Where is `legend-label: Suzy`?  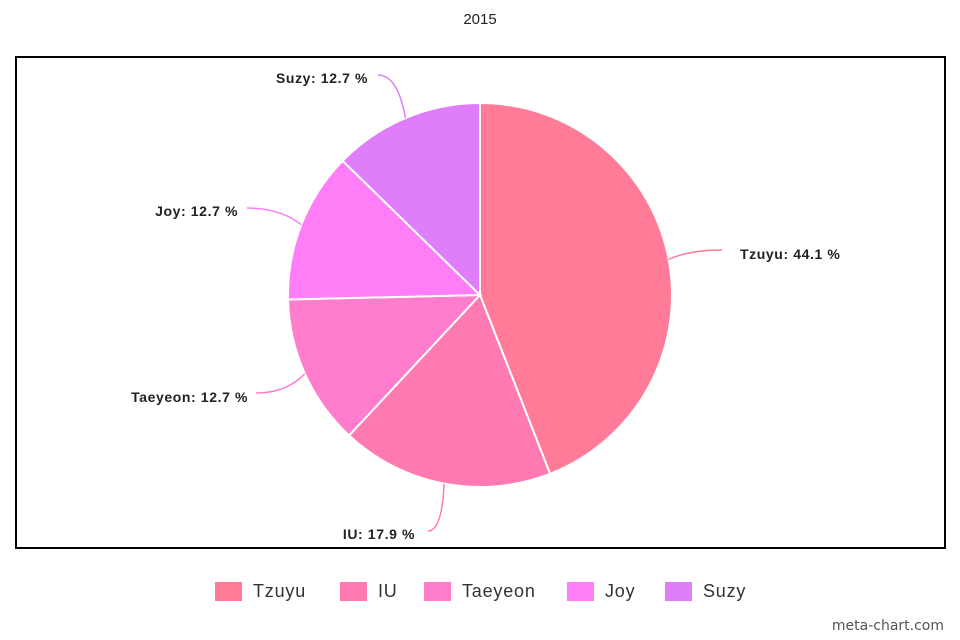 legend-label: Suzy is located at coordinates (725, 590).